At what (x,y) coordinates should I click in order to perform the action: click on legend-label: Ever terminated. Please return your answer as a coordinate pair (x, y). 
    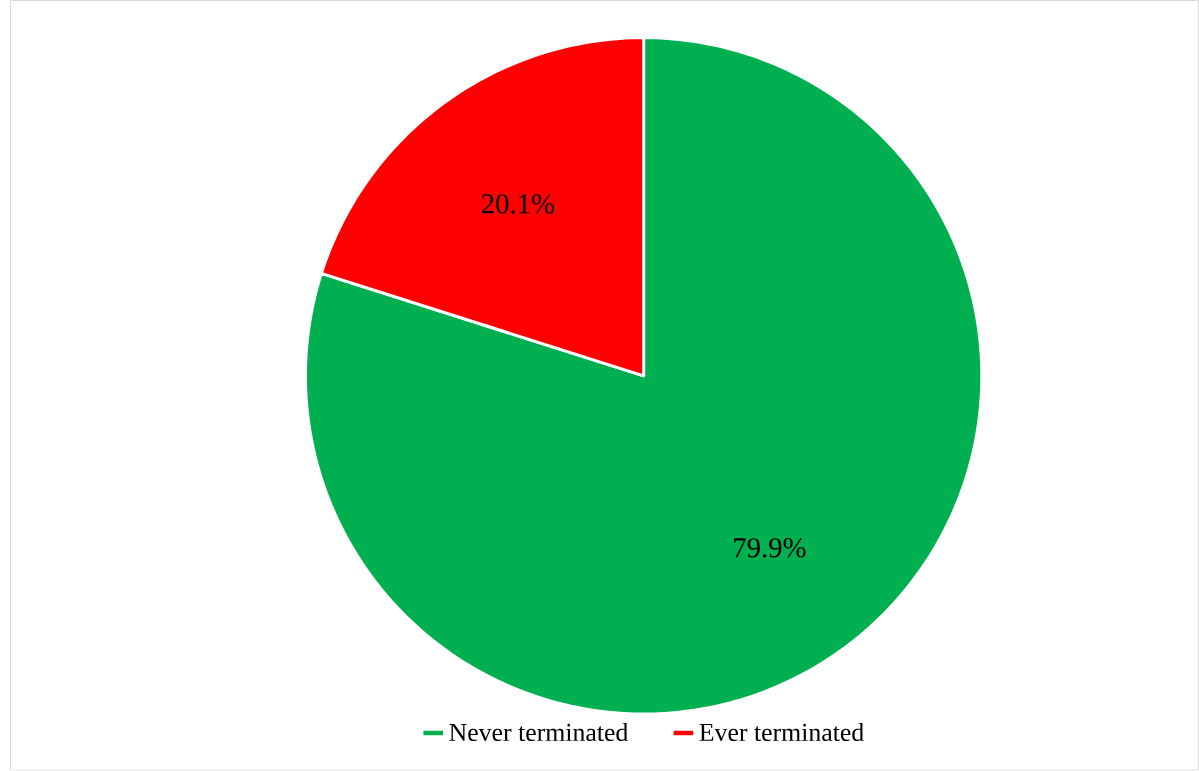
    Looking at the image, I should click on (781, 732).